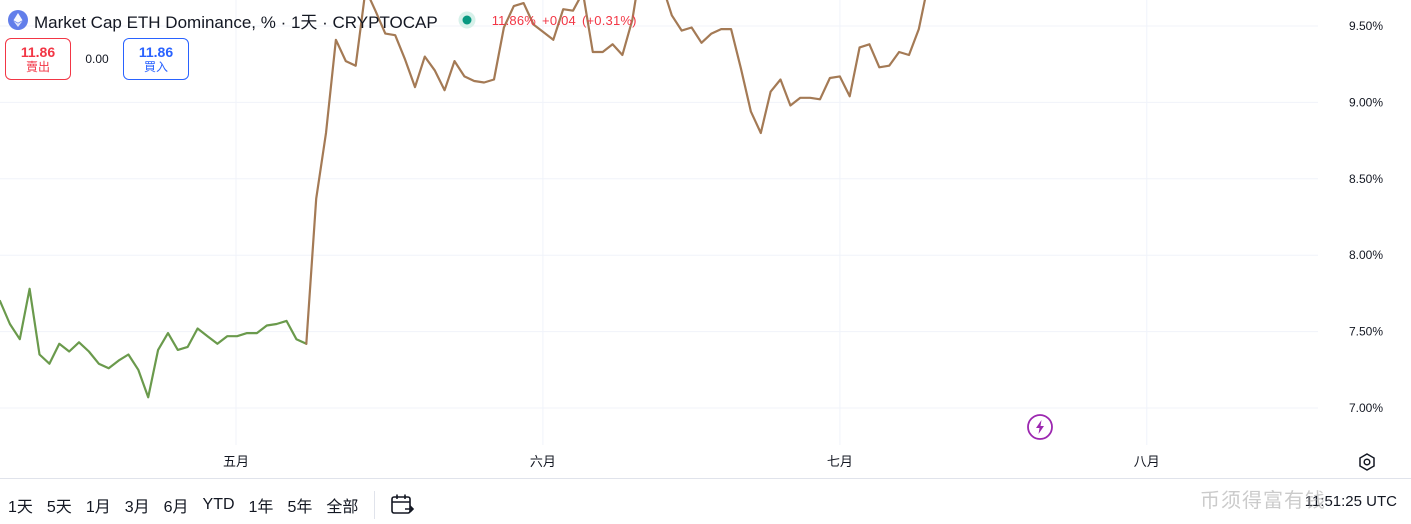  I want to click on buy-label: 買入, so click(155, 66).